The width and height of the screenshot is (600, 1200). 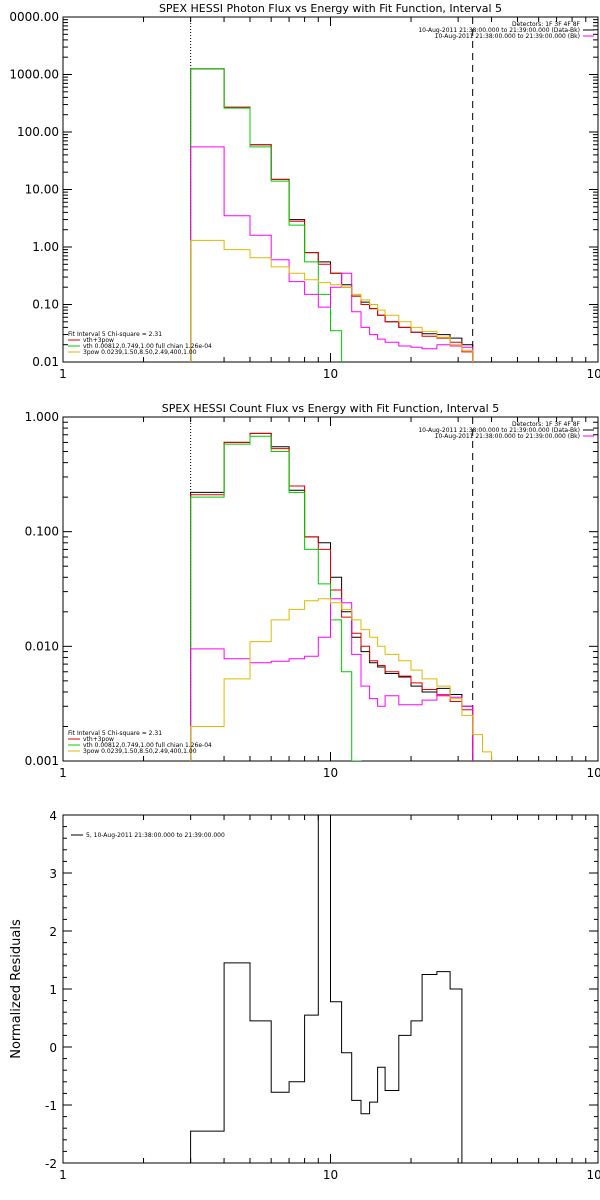 What do you see at coordinates (42, 190) in the screenshot?
I see `y-tick-label: 10.00` at bounding box center [42, 190].